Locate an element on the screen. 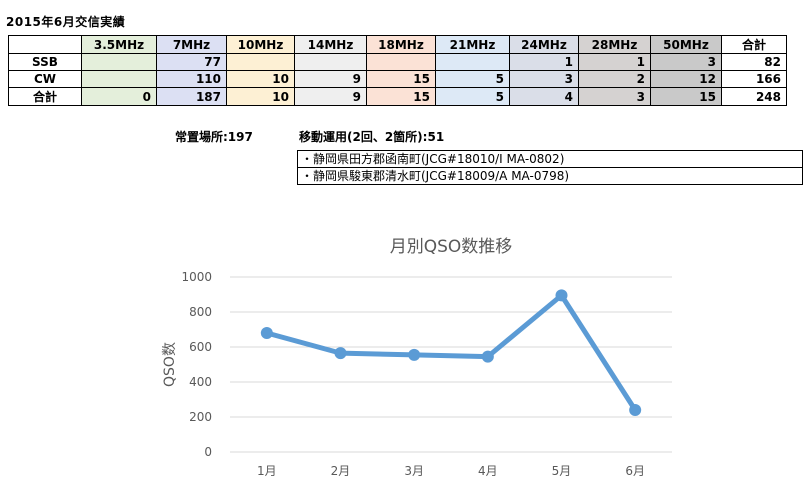  location-item: ・静岡県駿東郡清水町(JCG#18009/A MA-0798) is located at coordinates (550, 175).